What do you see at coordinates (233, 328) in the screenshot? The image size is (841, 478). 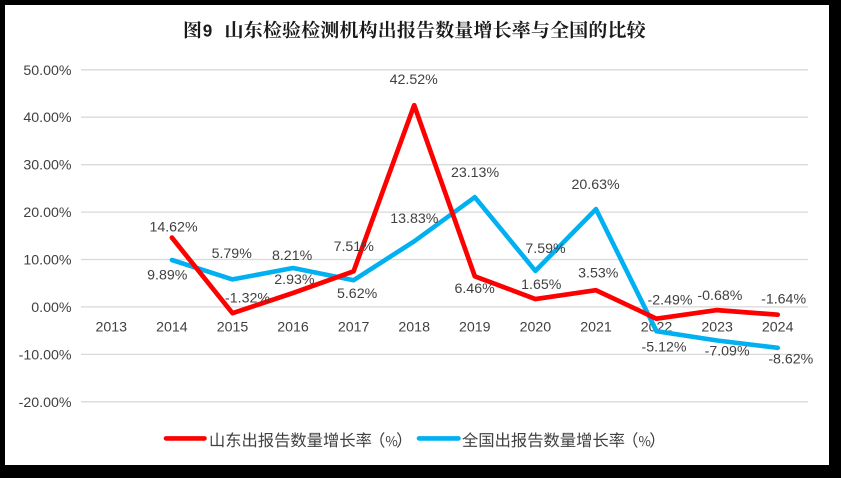 I see `svg-text: 2015` at bounding box center [233, 328].